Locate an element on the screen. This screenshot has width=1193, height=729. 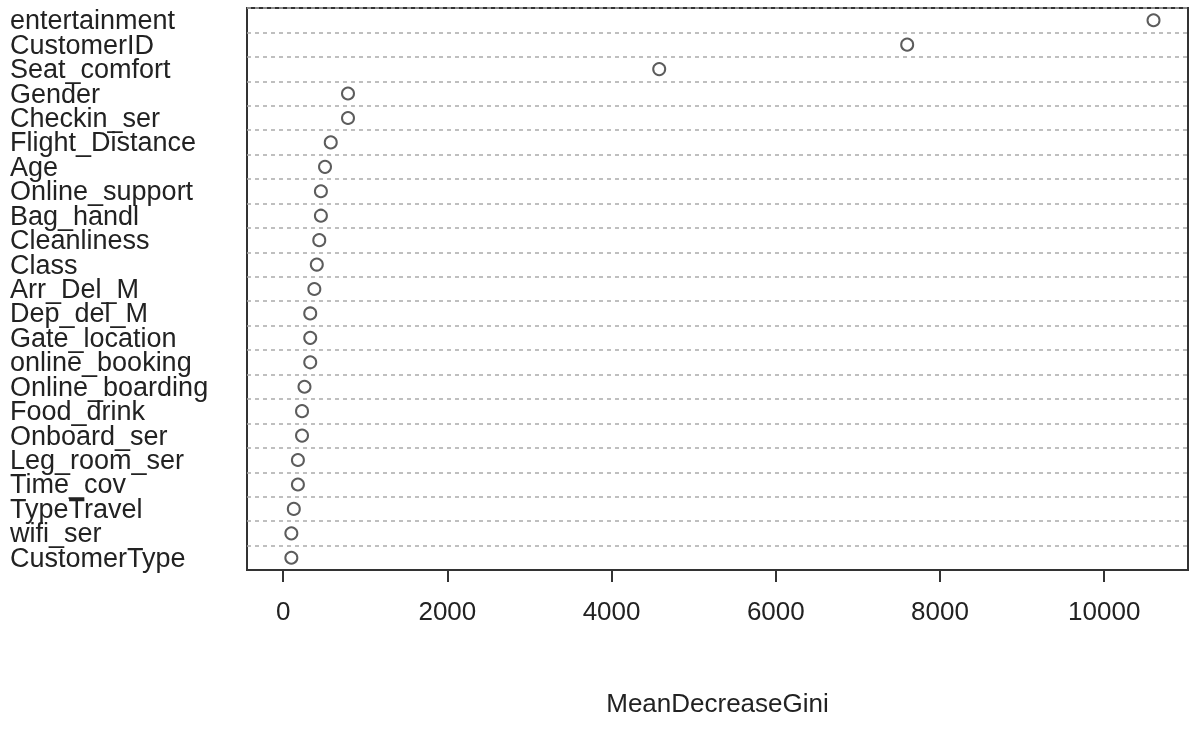
y-tick-label: entertainment is located at coordinates (93, 20).